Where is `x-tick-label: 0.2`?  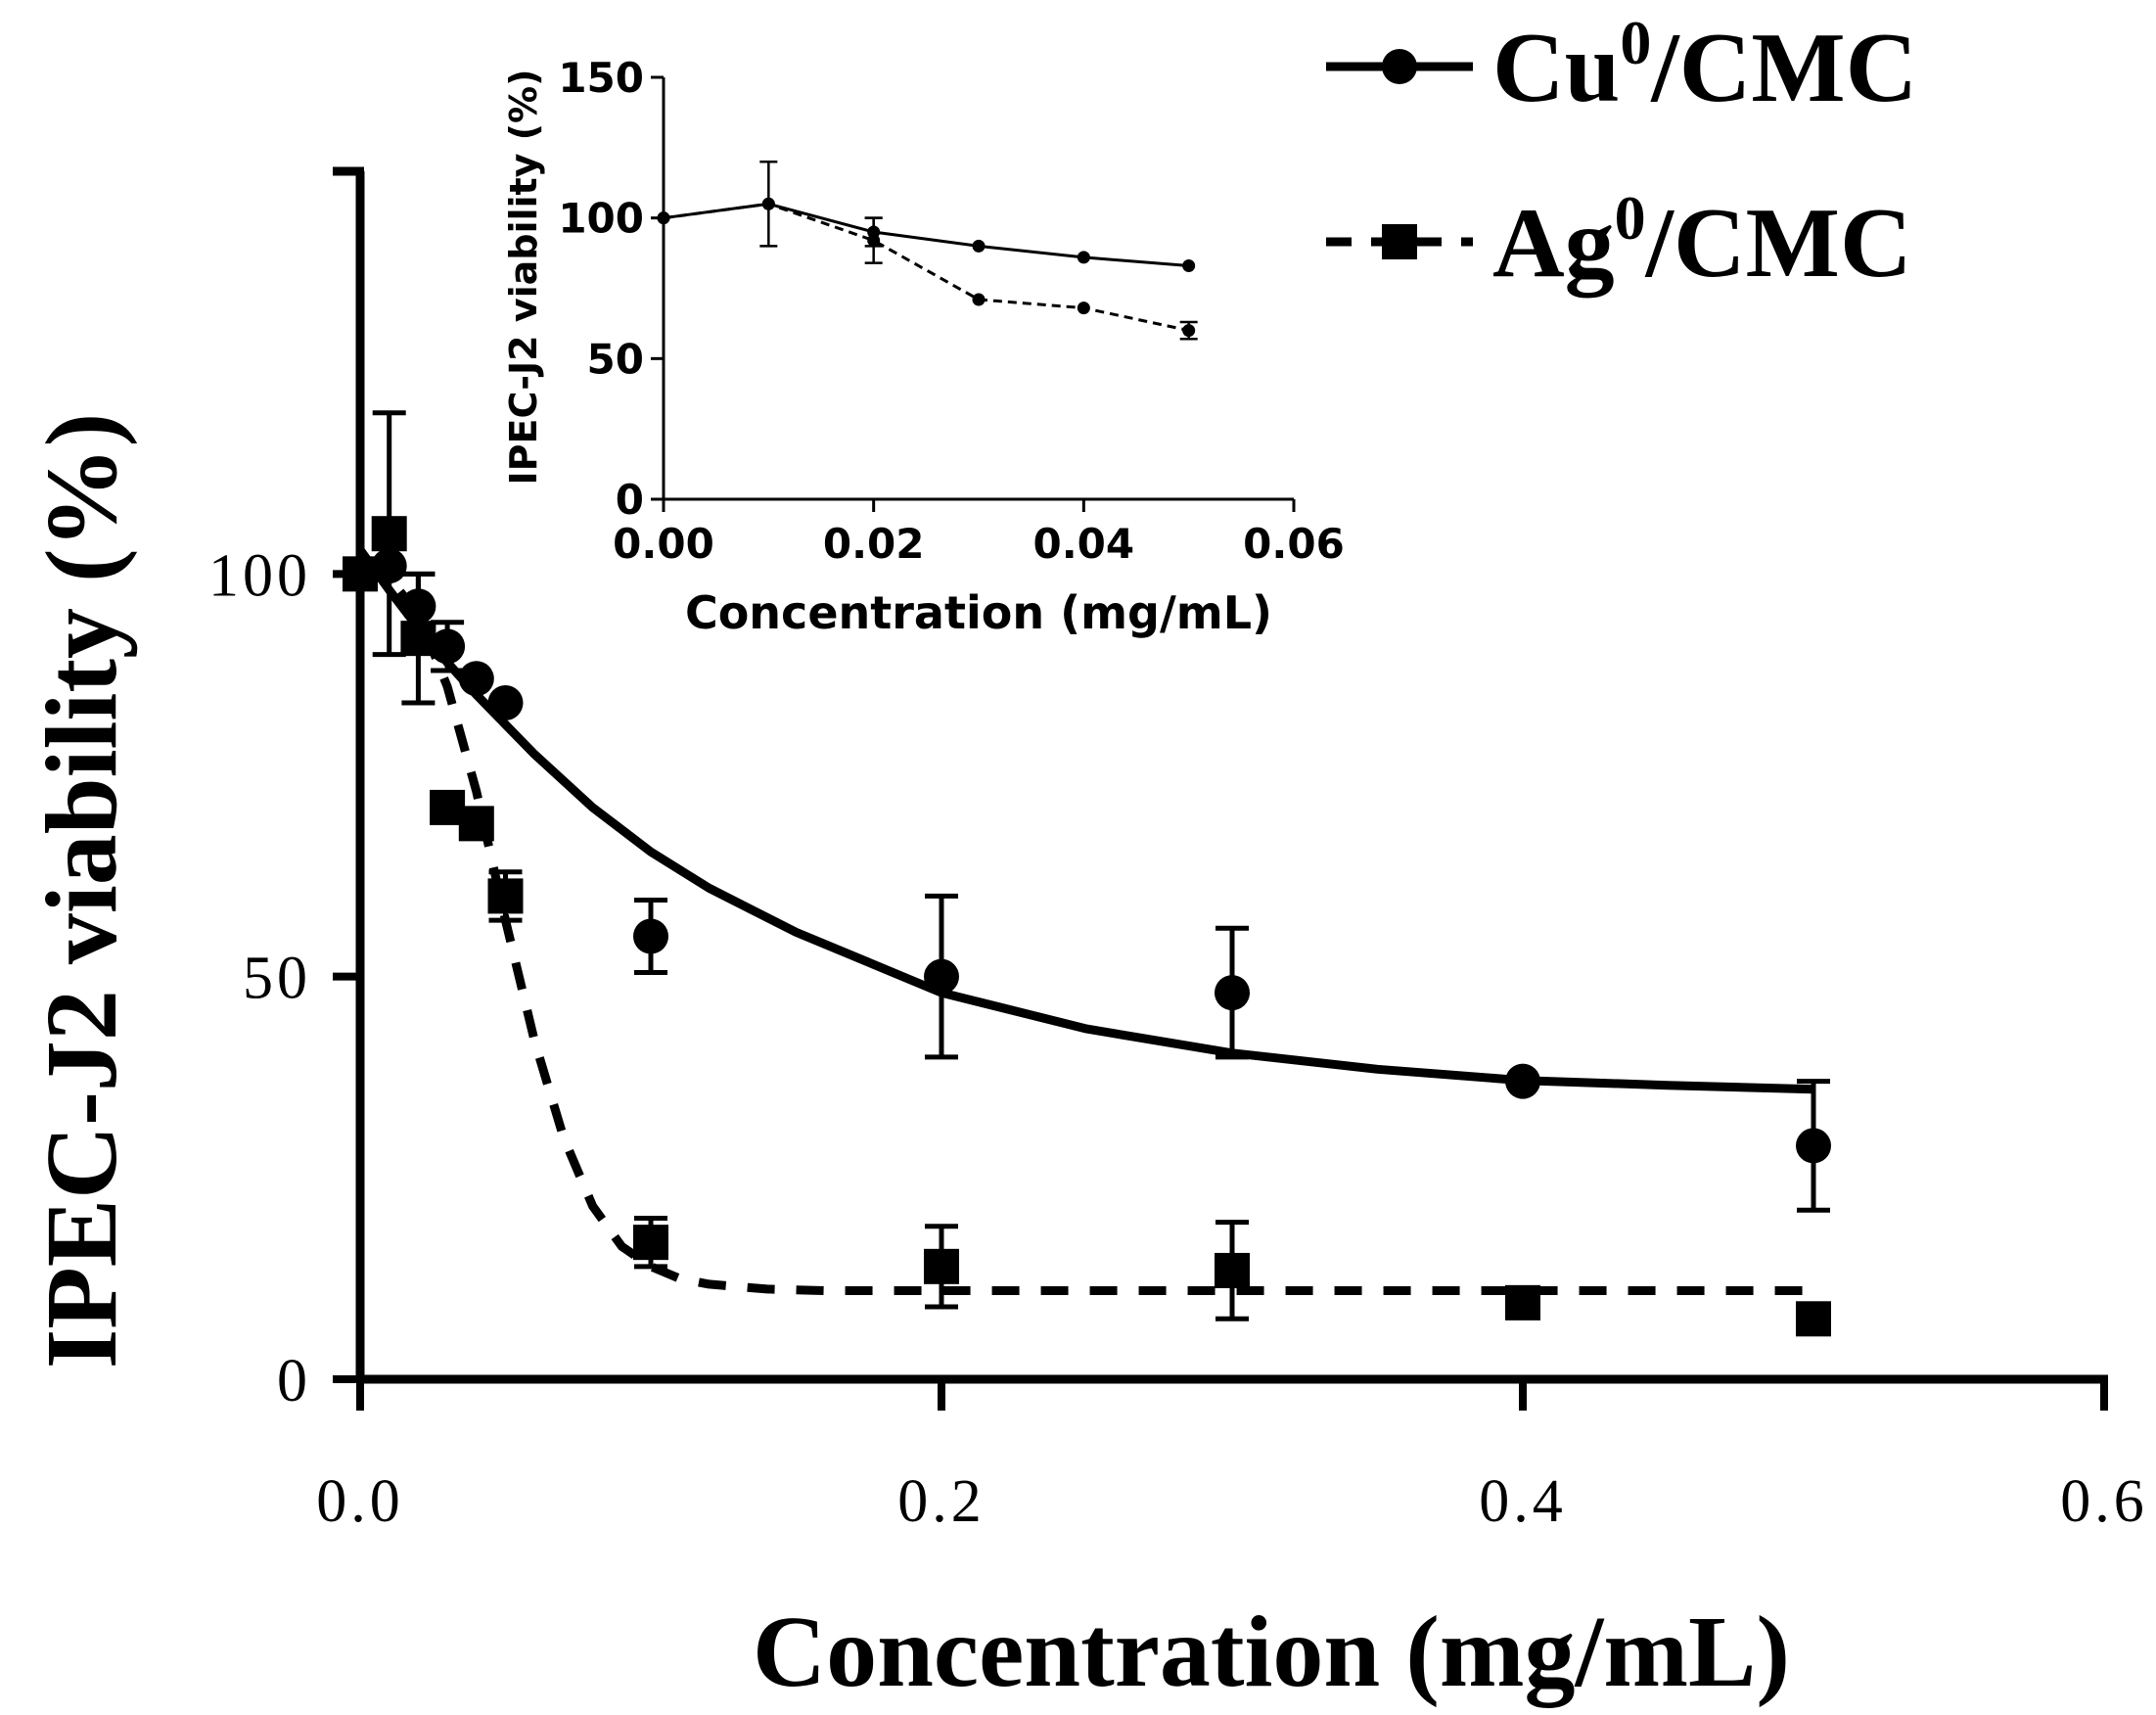
x-tick-label: 0.2 is located at coordinates (941, 1501).